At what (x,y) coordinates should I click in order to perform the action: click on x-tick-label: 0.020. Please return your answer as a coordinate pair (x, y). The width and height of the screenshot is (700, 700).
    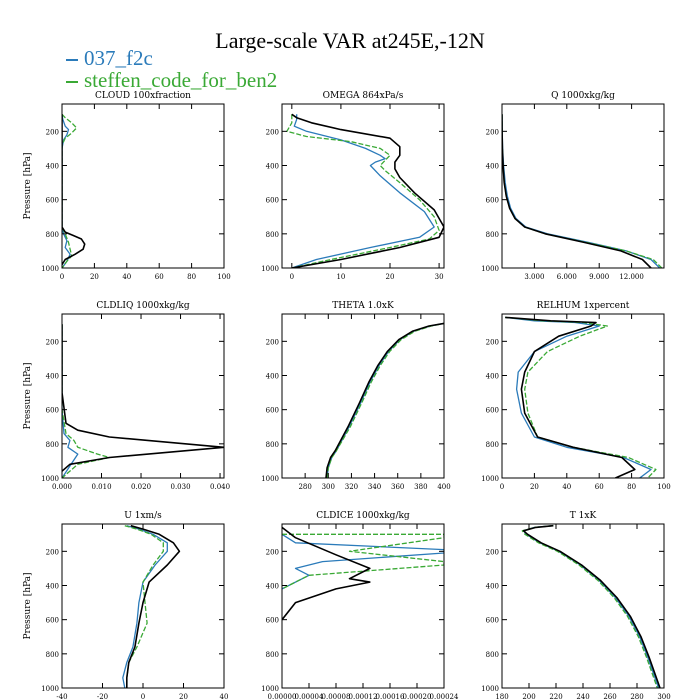
    Looking at the image, I should click on (141, 487).